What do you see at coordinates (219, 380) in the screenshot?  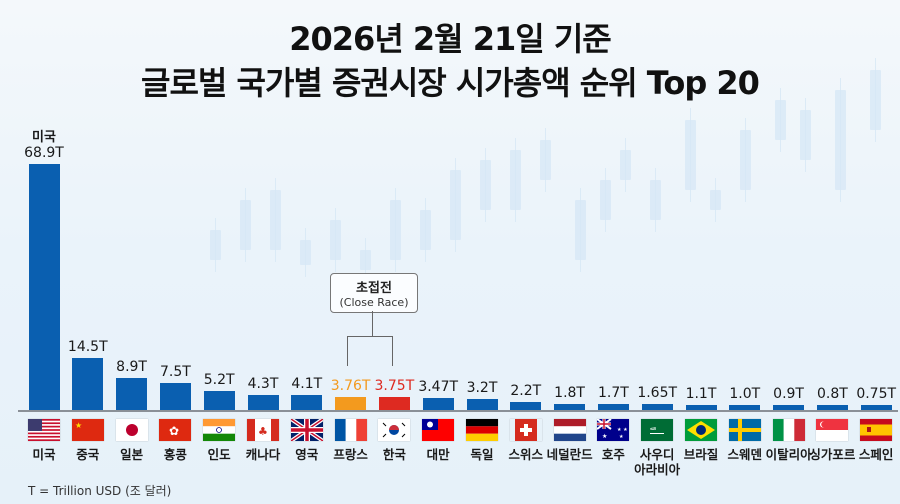 I see `value-label: 5.2T` at bounding box center [219, 380].